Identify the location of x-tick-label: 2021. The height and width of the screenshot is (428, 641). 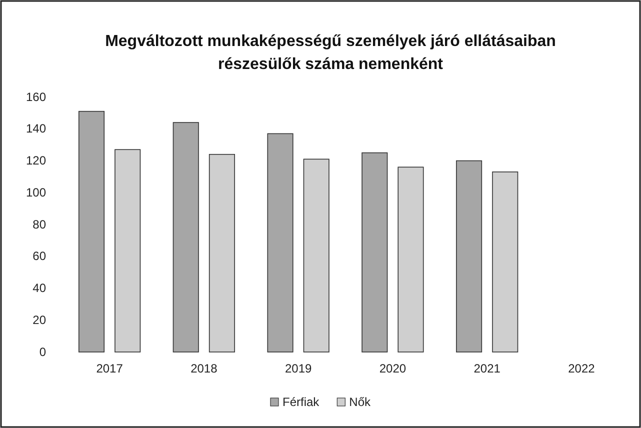
(487, 369).